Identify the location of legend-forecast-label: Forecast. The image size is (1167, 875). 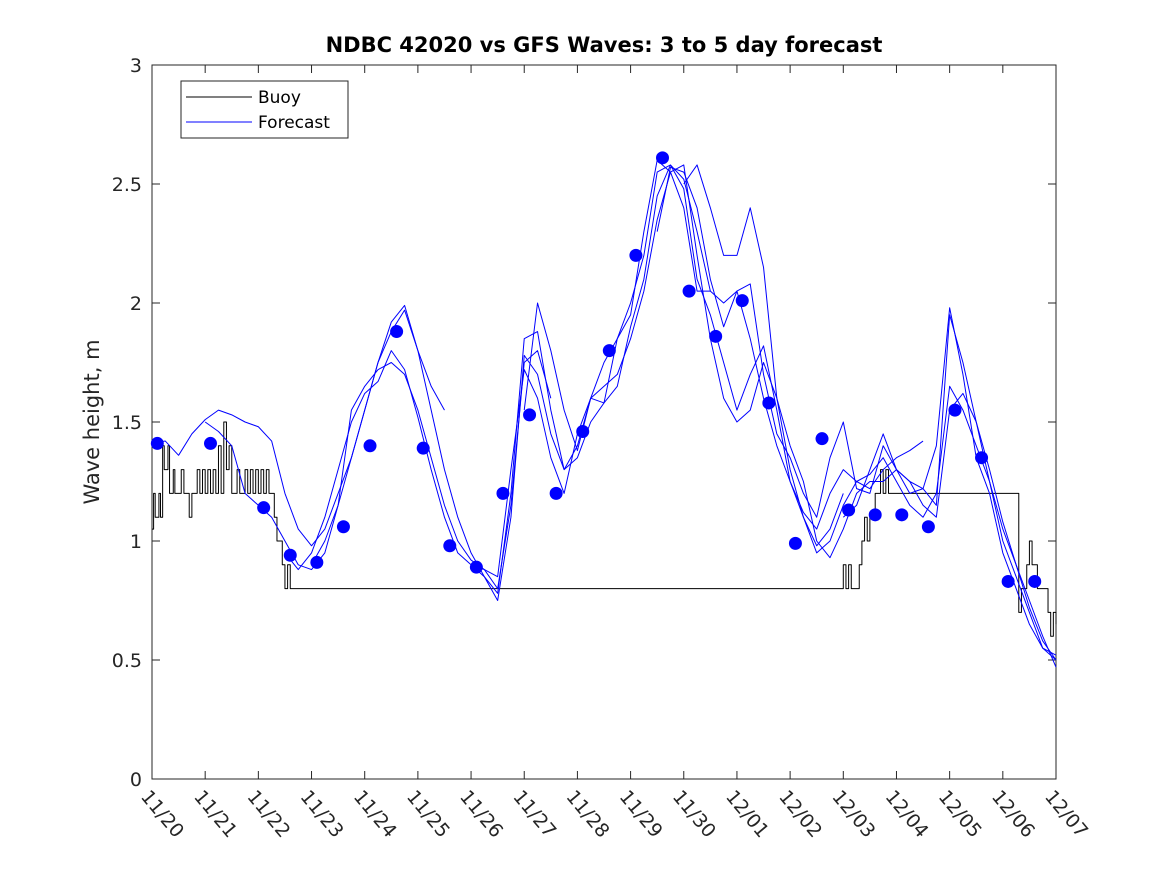
(294, 123).